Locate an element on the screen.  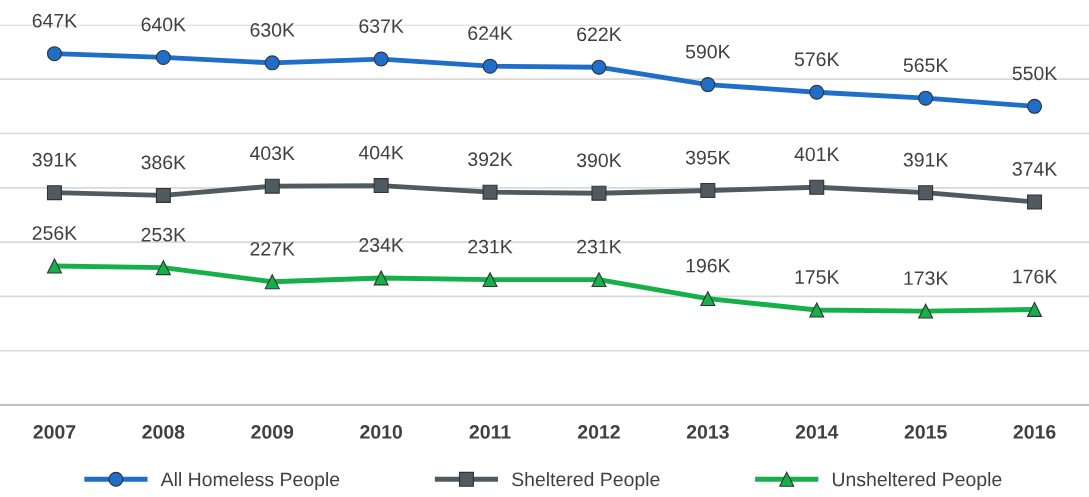
data-label: 565K is located at coordinates (926, 65).